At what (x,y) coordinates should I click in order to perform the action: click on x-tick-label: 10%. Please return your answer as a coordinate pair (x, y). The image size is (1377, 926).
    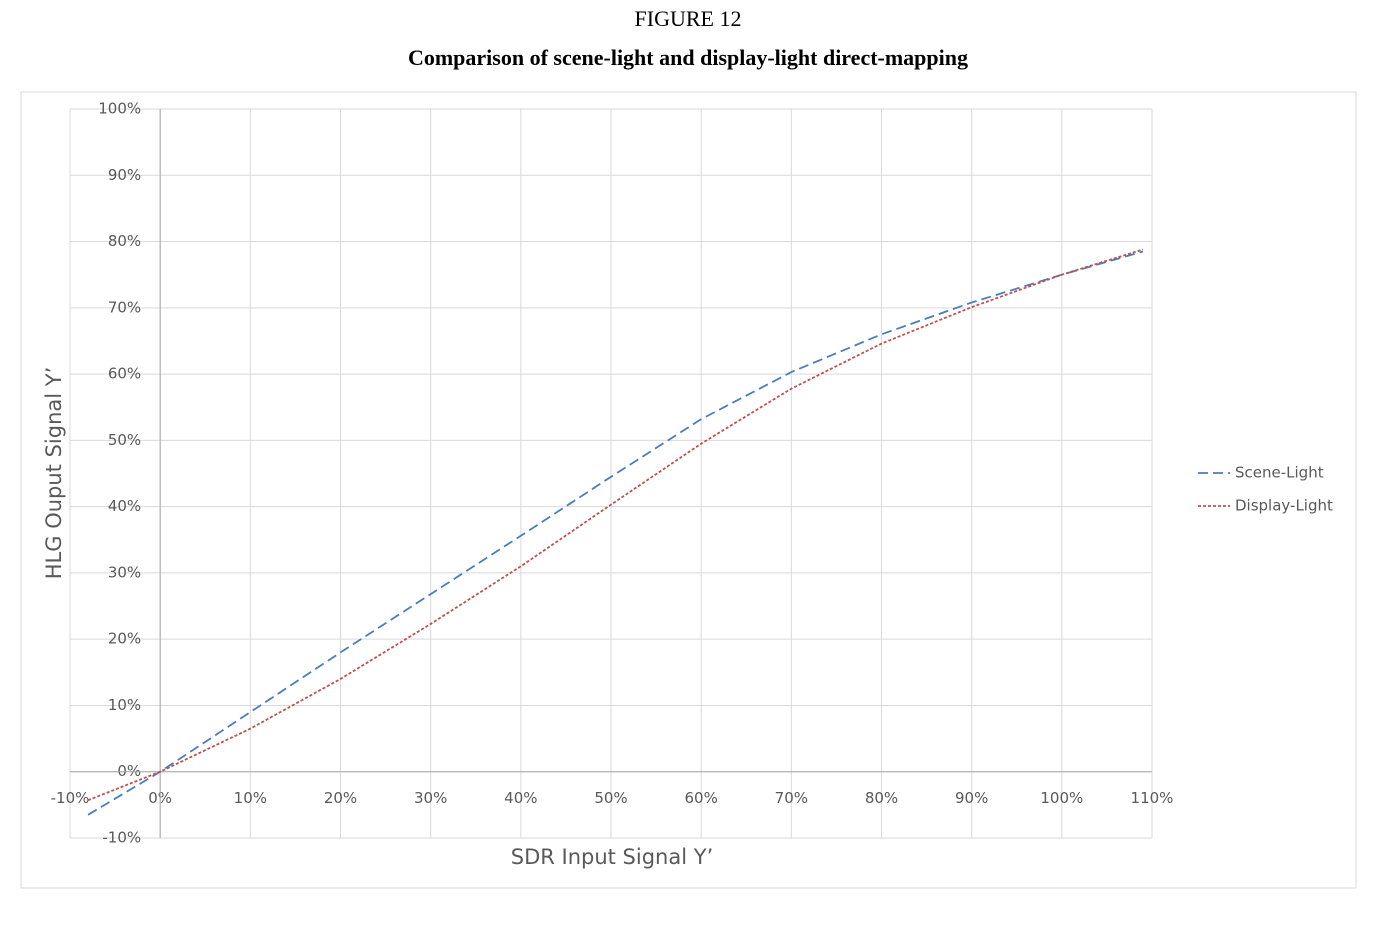
    Looking at the image, I should click on (250, 798).